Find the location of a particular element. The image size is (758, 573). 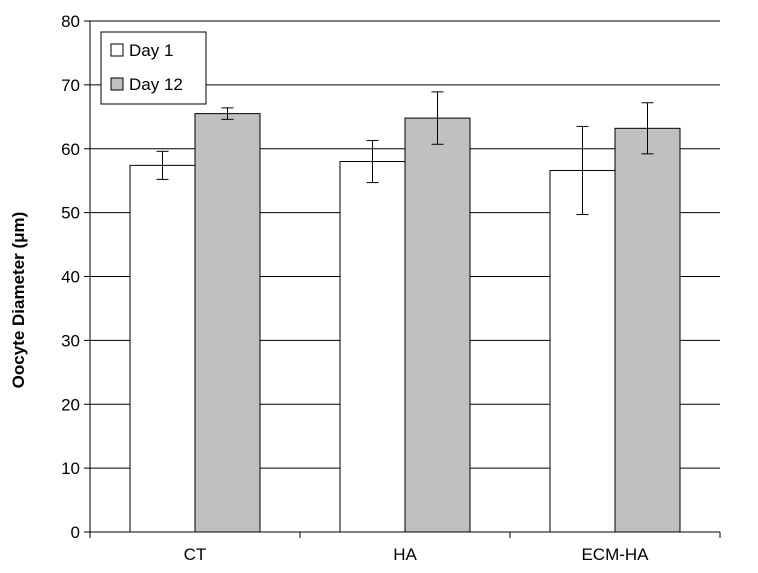

x-tick-label-CT: CT is located at coordinates (195, 554).